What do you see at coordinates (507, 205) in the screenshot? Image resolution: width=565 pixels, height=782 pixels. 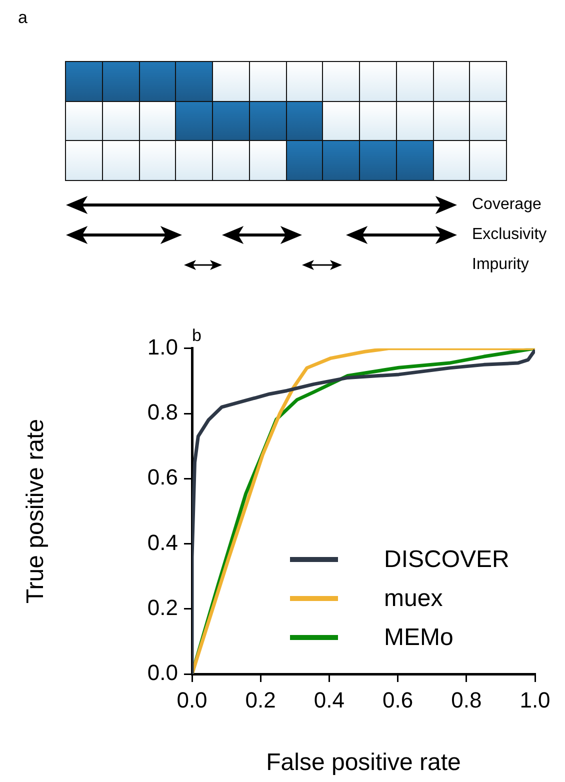 I see `text: Coverage` at bounding box center [507, 205].